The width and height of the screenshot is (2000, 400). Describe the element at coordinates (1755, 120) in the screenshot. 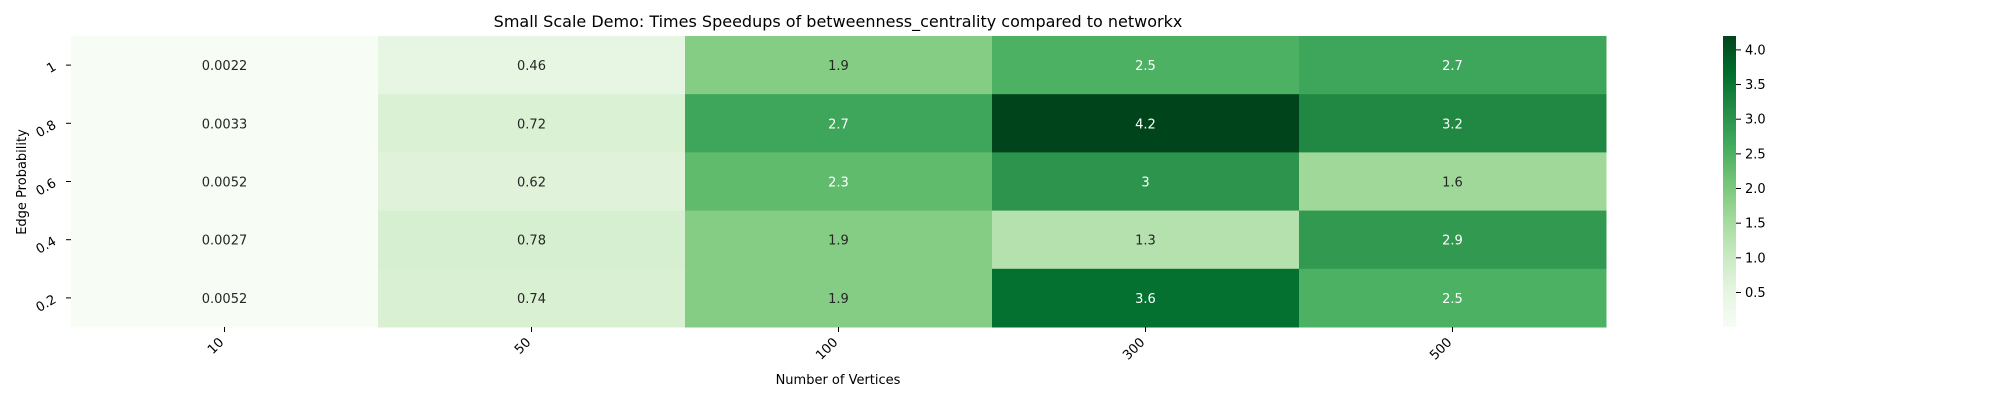

I see `colorbar-tick-label: 3.0` at that location.